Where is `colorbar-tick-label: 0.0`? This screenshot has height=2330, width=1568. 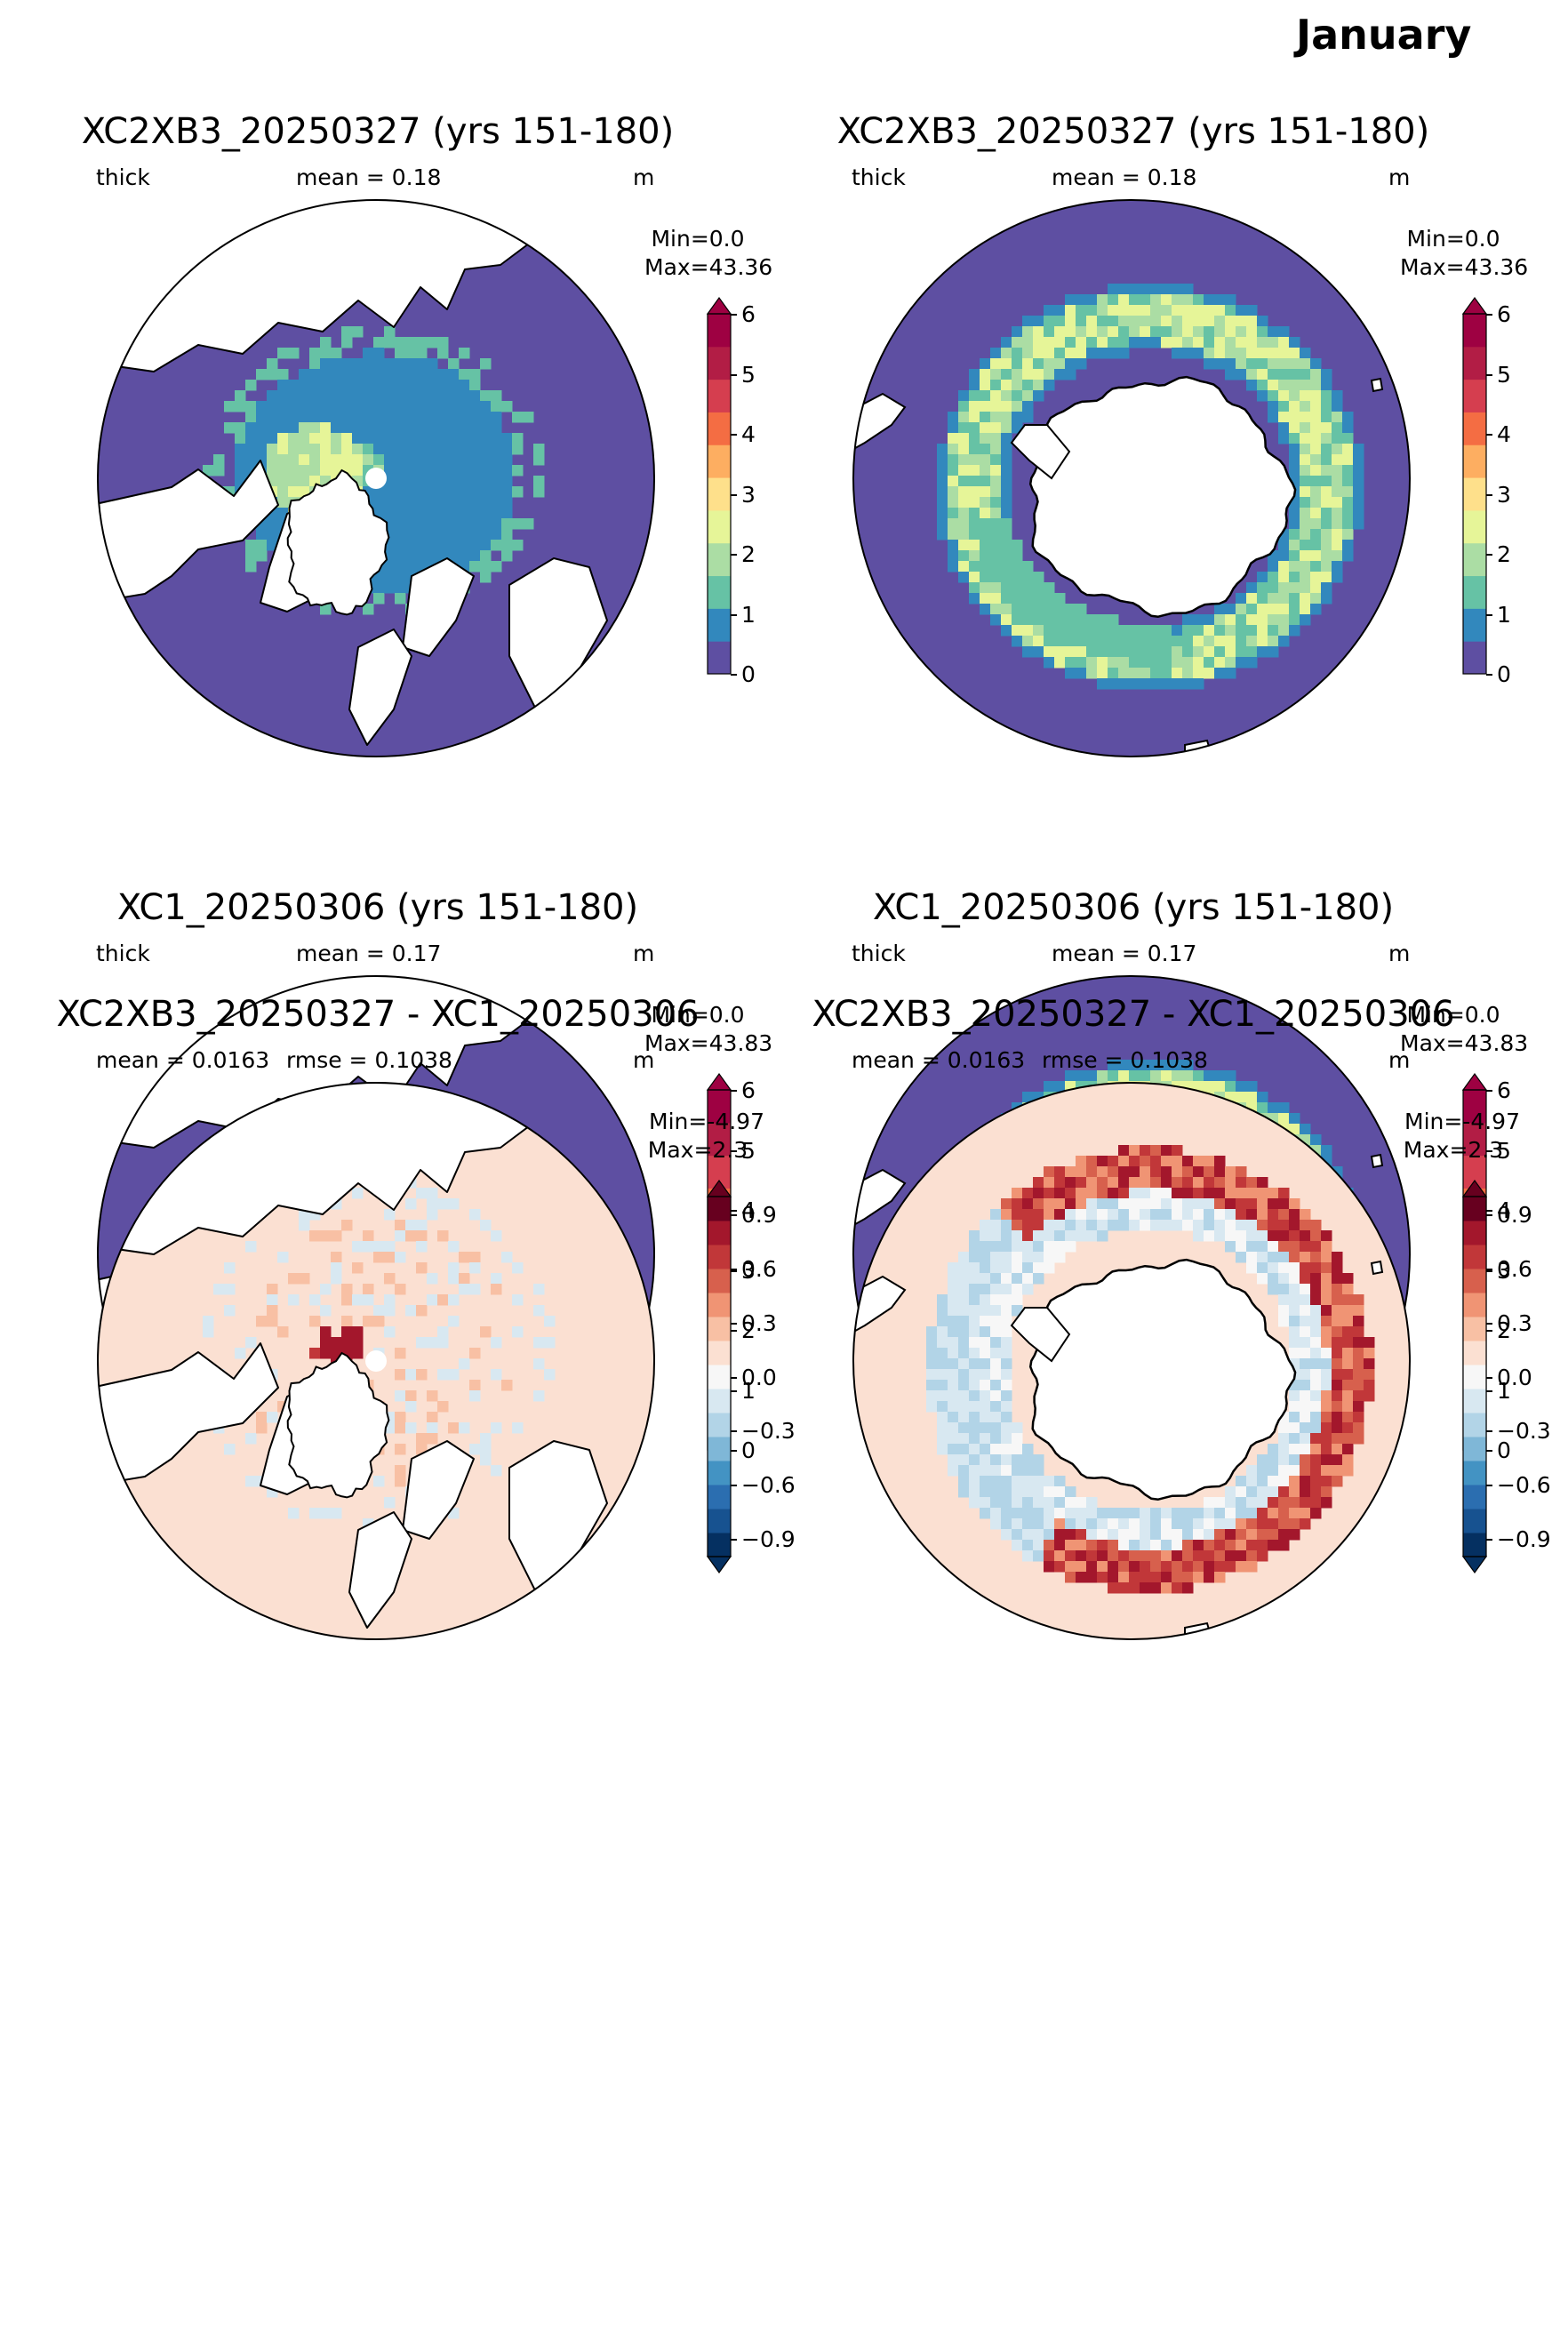 colorbar-tick-label: 0.0 is located at coordinates (1514, 1377).